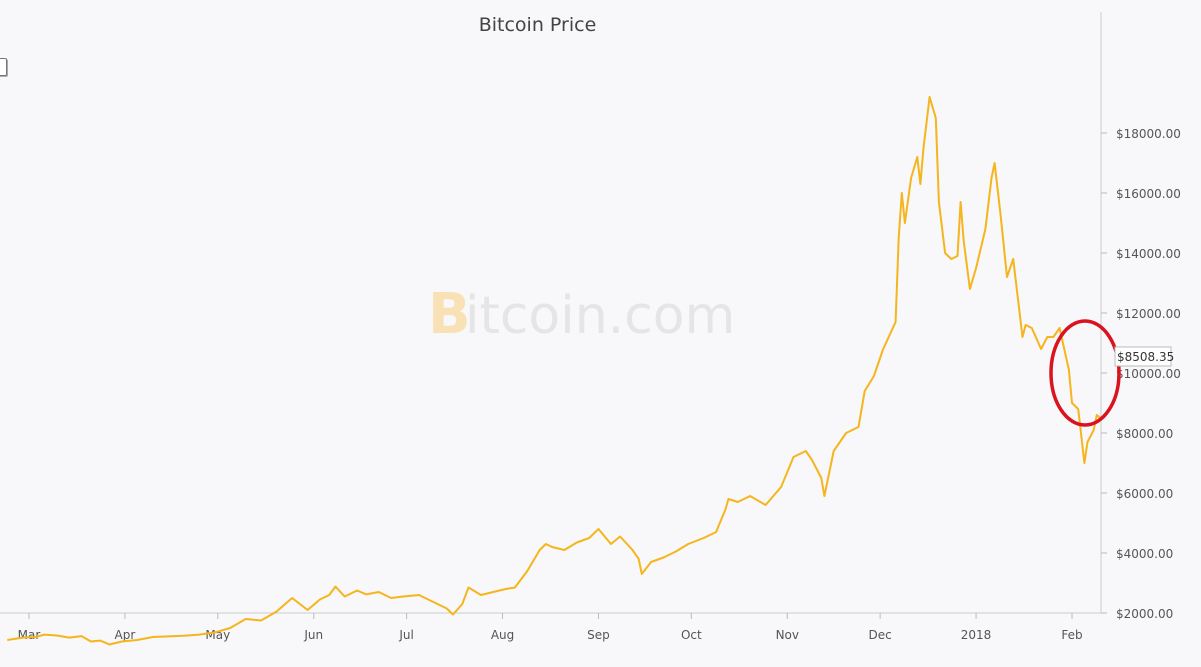 This screenshot has height=667, width=1201. Describe the element at coordinates (976, 635) in the screenshot. I see `x-tick-label: 2018` at that location.